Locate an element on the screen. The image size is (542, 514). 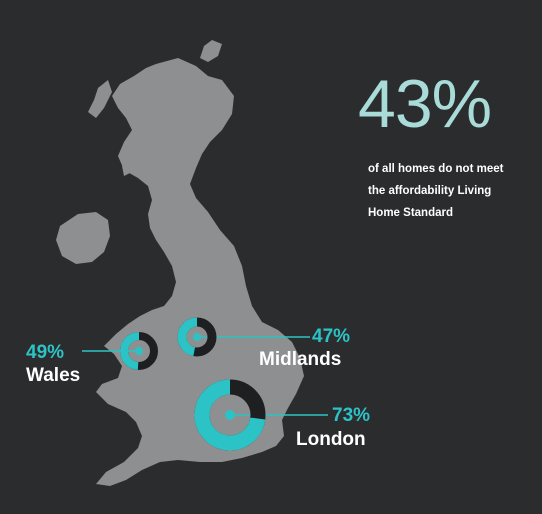
midlands-label: Midlands is located at coordinates (300, 359).